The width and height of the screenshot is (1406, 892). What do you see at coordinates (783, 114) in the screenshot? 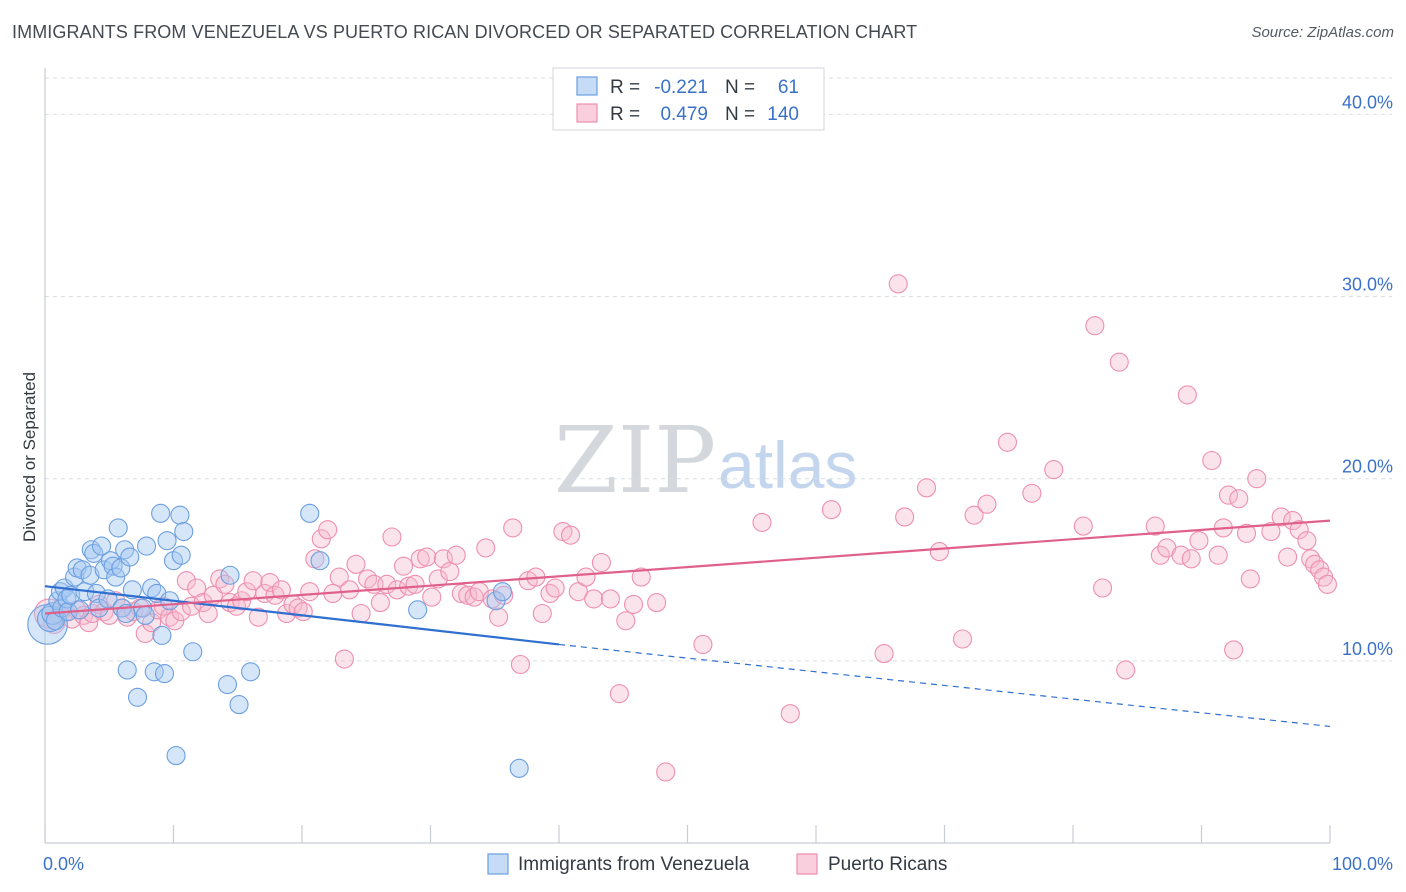
I see `legend-n-value-pink: 140` at bounding box center [783, 114].